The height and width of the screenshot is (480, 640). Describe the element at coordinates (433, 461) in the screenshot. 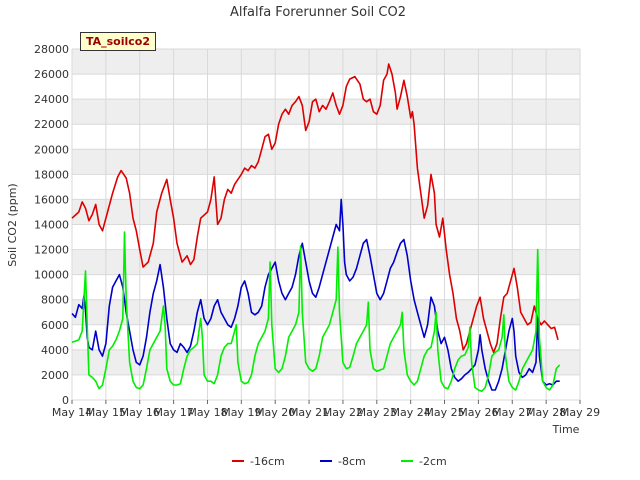

I see `legend-label: -2cm` at that location.